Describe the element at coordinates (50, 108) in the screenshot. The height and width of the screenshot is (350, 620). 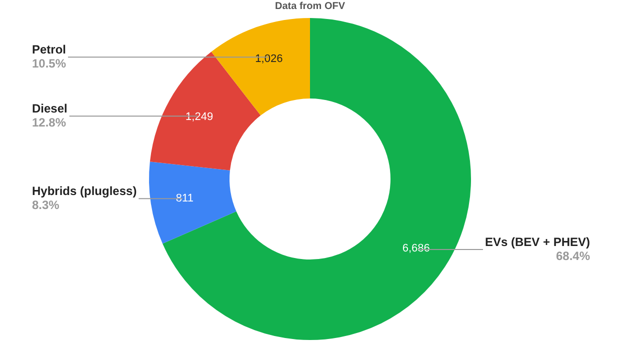
I see `slice-label: Diesel` at that location.